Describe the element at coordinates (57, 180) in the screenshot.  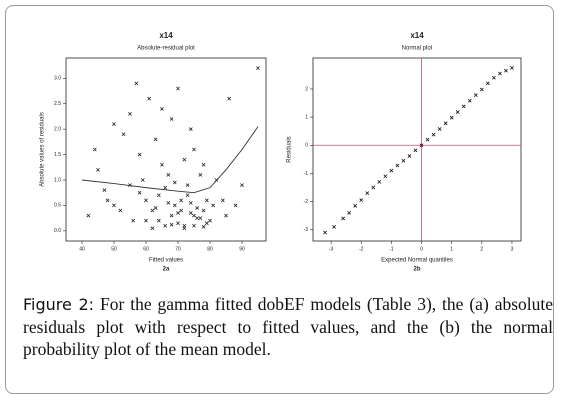
I see `y-tick-label: 1.0` at that location.